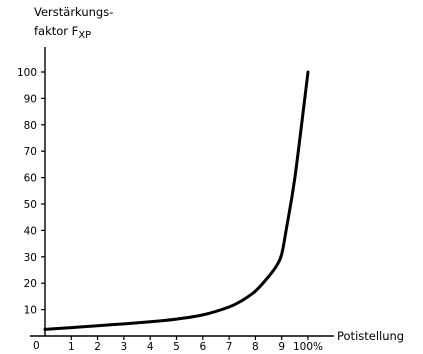 The image size is (423, 354). I want to click on y-tick-label: 10, so click(30, 311).